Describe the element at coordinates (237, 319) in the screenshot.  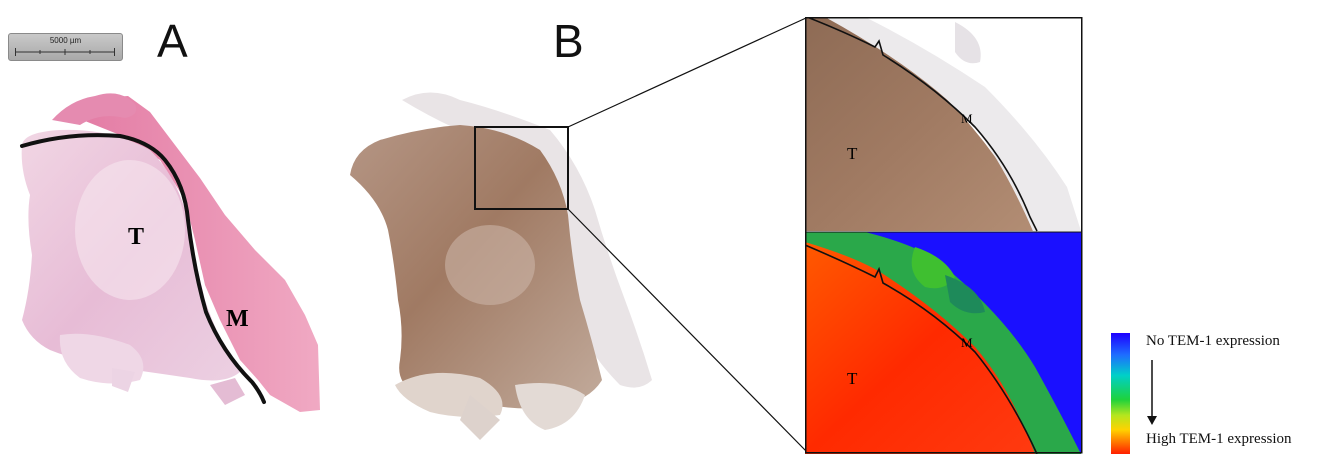
I see `margin-label-a: M` at that location.